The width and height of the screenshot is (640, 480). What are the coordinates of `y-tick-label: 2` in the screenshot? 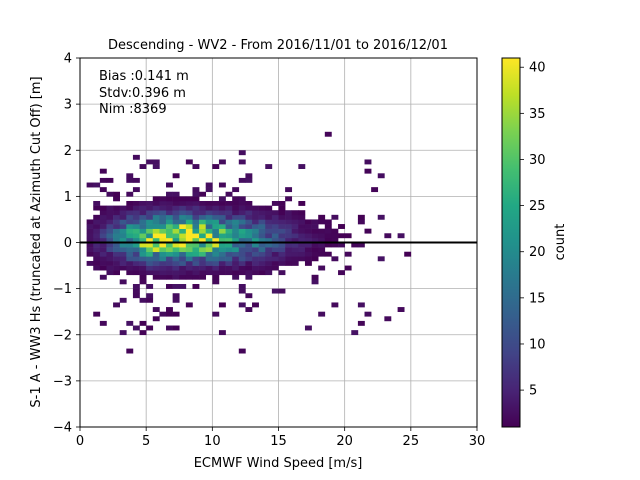 It's located at (68, 151).